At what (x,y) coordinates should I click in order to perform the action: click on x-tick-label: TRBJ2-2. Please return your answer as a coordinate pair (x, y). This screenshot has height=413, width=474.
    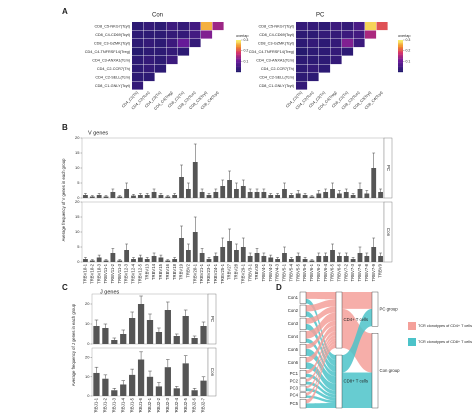
    Looking at the image, I should click on (158, 405).